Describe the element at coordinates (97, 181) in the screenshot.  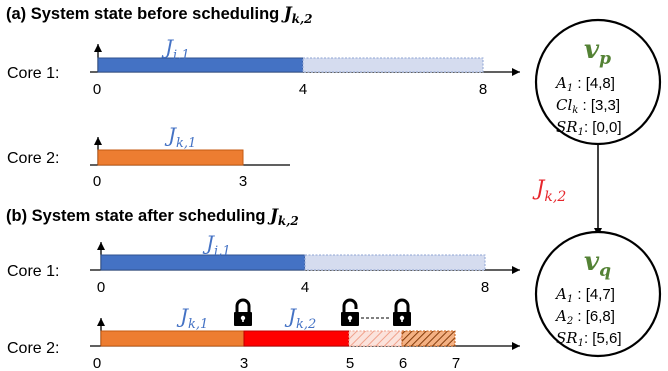
I see `tick-a-c2-0: 0` at that location.